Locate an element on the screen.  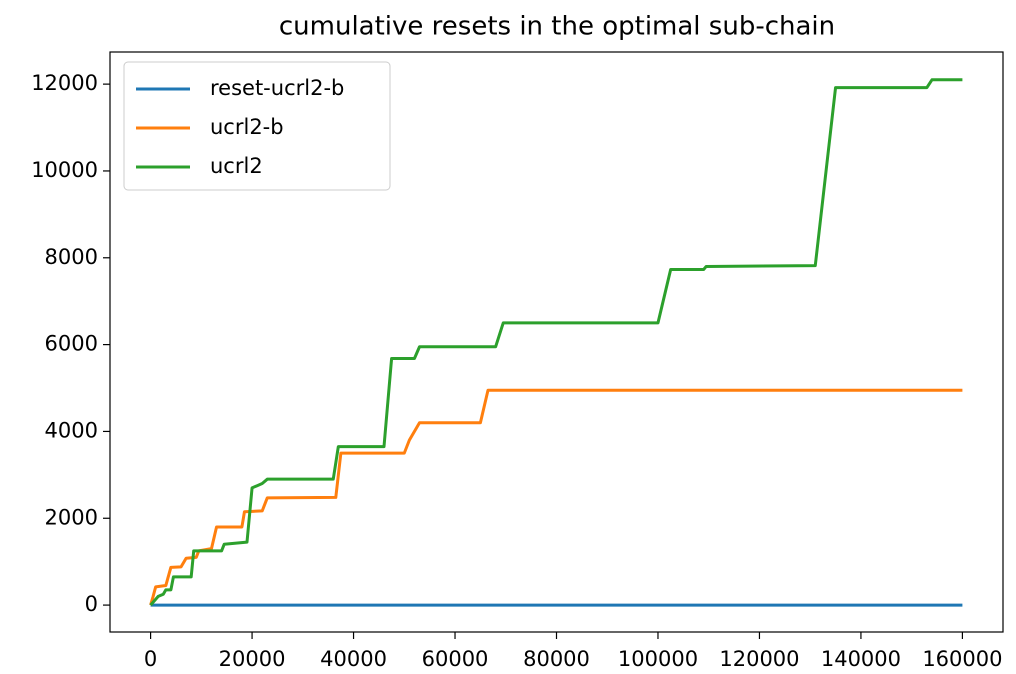
y-tick-label: 12000 is located at coordinates (64, 83).